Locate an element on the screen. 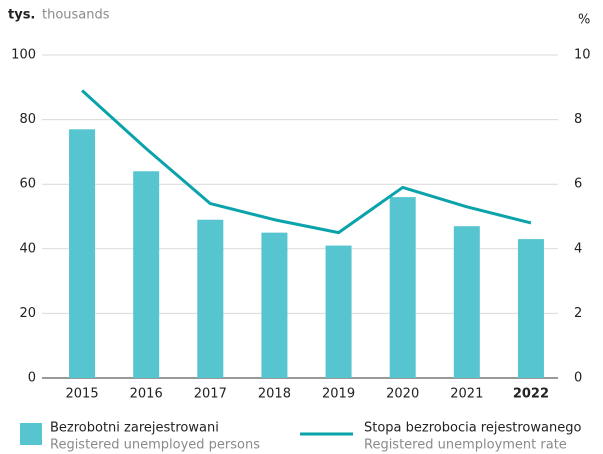  y2-tick-label: 0 is located at coordinates (578, 378).